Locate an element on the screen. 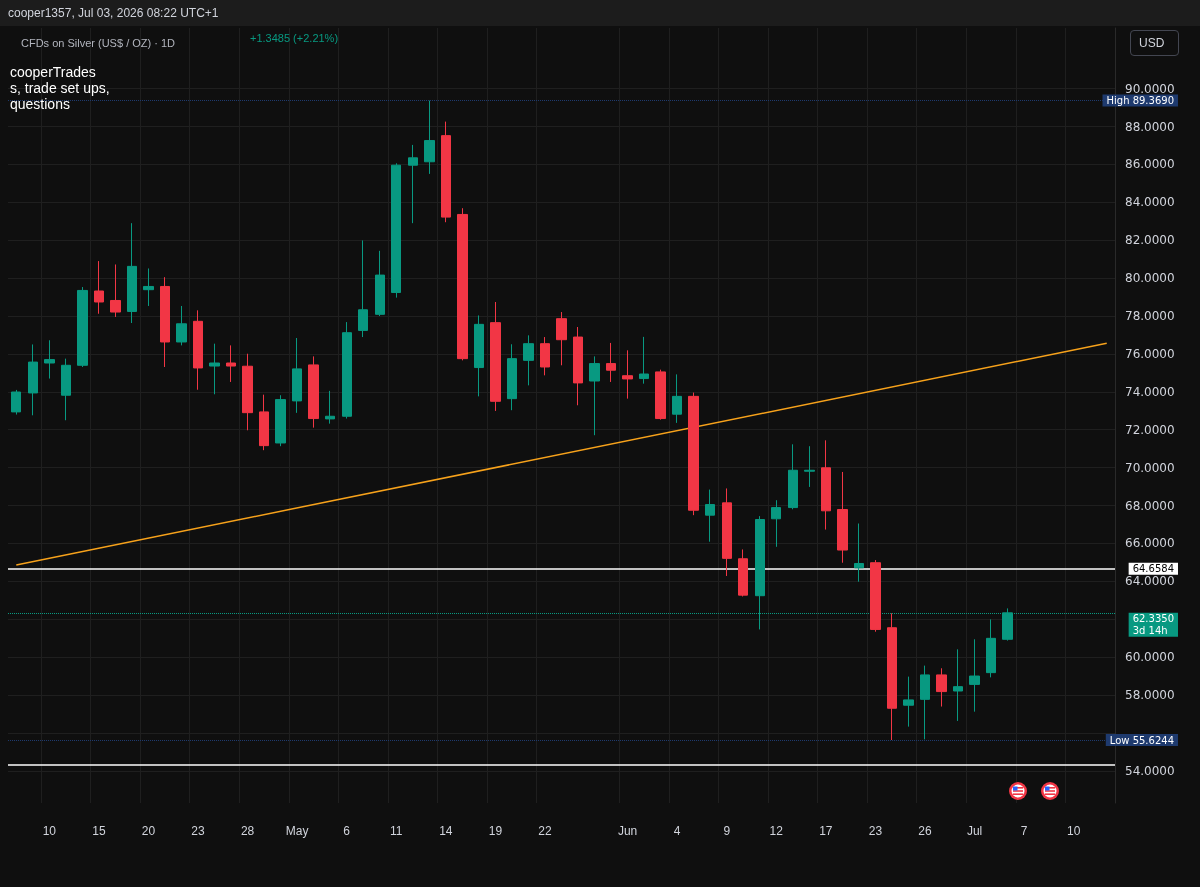 This screenshot has width=1200, height=887. x-tick-label: 7 is located at coordinates (1024, 831).